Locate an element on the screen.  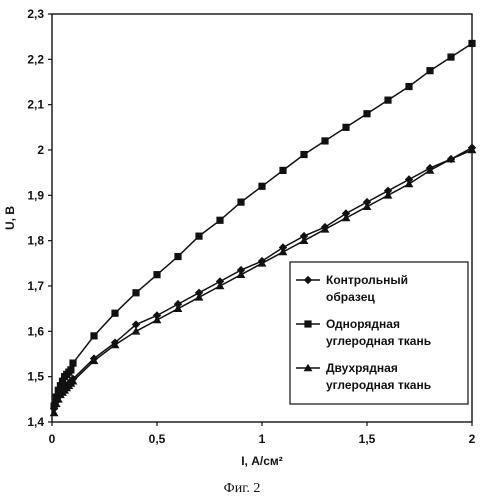
x-tick-label: 0,5 is located at coordinates (157, 439).